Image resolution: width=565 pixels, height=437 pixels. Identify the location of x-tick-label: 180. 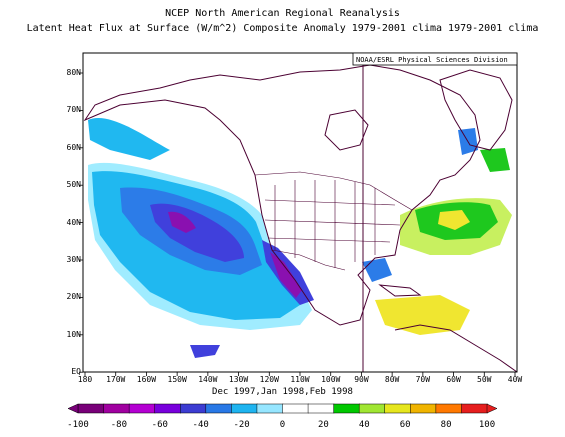
(85, 379).